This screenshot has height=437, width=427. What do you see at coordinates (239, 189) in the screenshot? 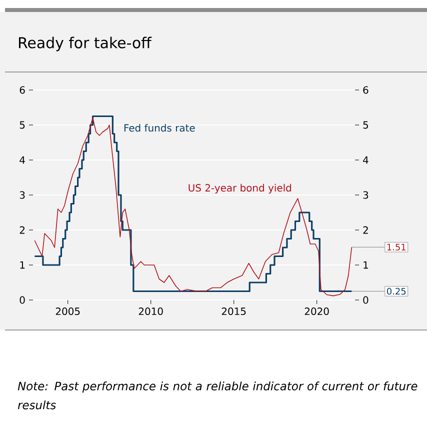
I see `series-label: US 2-year bond yield` at bounding box center [239, 189].